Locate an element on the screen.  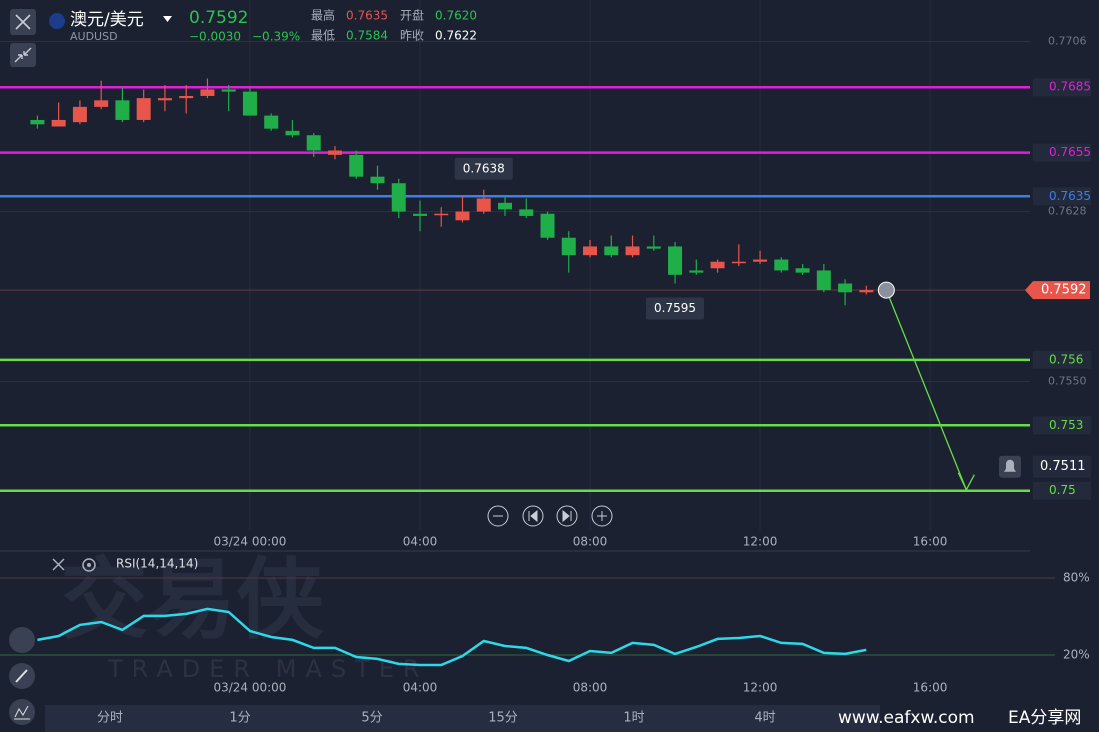
rsi-header: RSI(14,14,14) is located at coordinates (125, 564).